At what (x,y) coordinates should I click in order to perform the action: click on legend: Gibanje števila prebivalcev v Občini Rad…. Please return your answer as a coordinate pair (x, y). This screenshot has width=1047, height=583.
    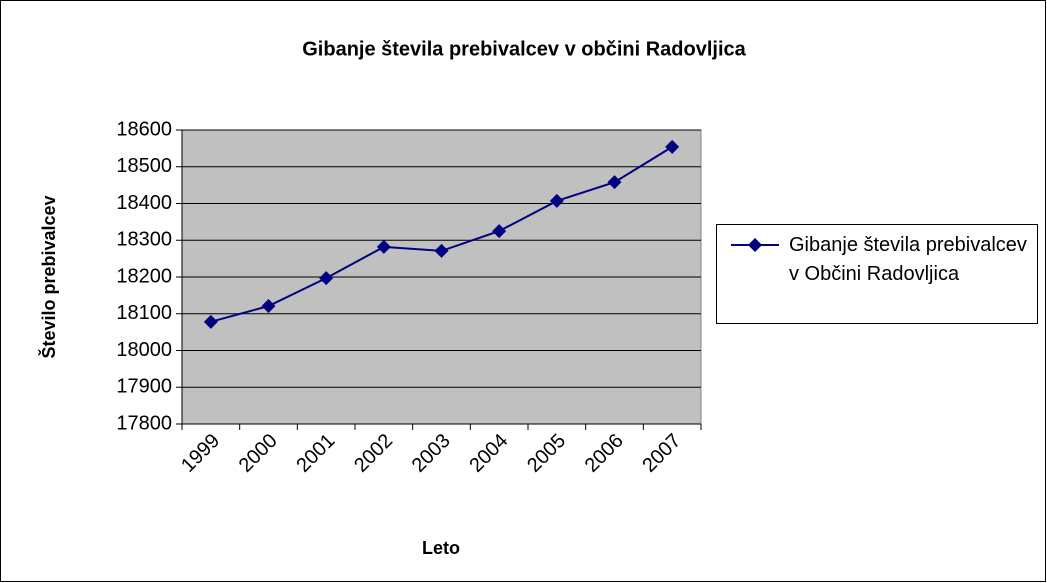
    Looking at the image, I should click on (877, 274).